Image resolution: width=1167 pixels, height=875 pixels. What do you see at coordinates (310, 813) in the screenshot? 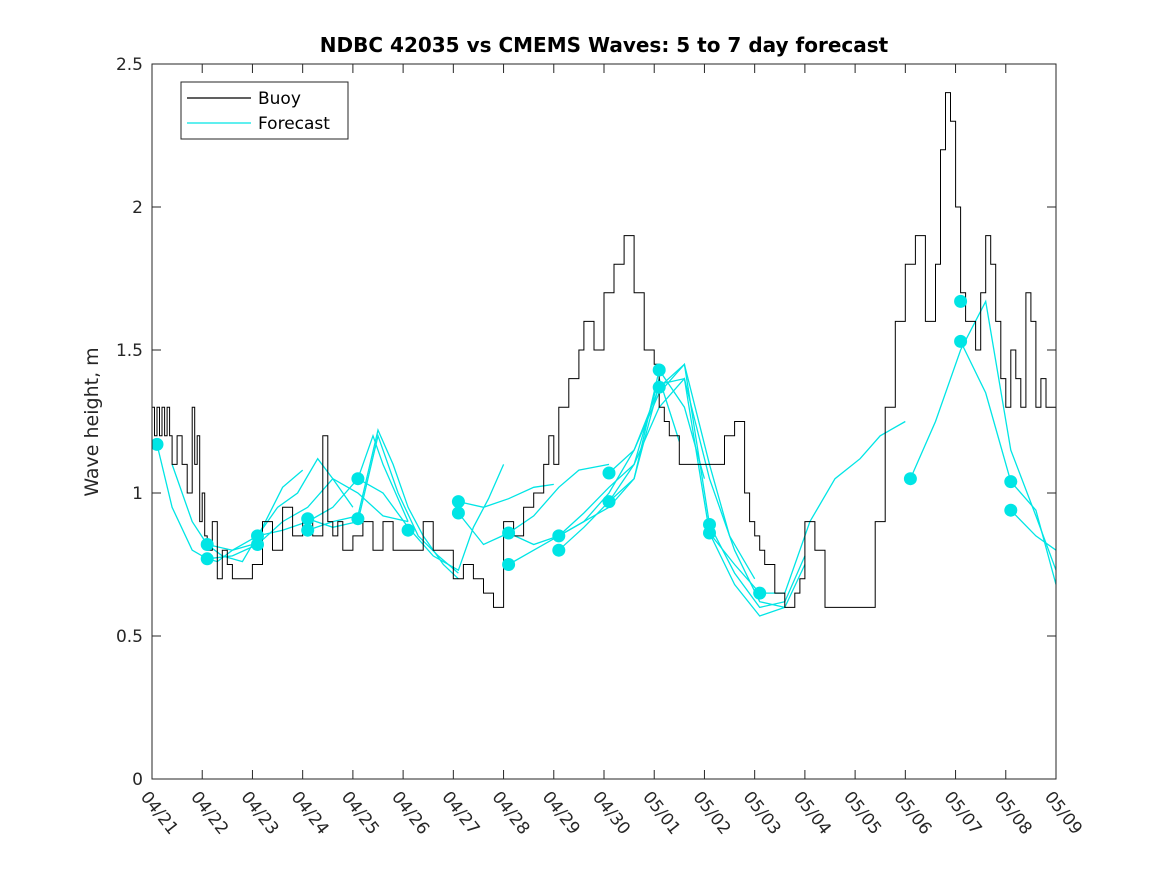
I see `x-tick-label-3: 04/24` at bounding box center [310, 813].